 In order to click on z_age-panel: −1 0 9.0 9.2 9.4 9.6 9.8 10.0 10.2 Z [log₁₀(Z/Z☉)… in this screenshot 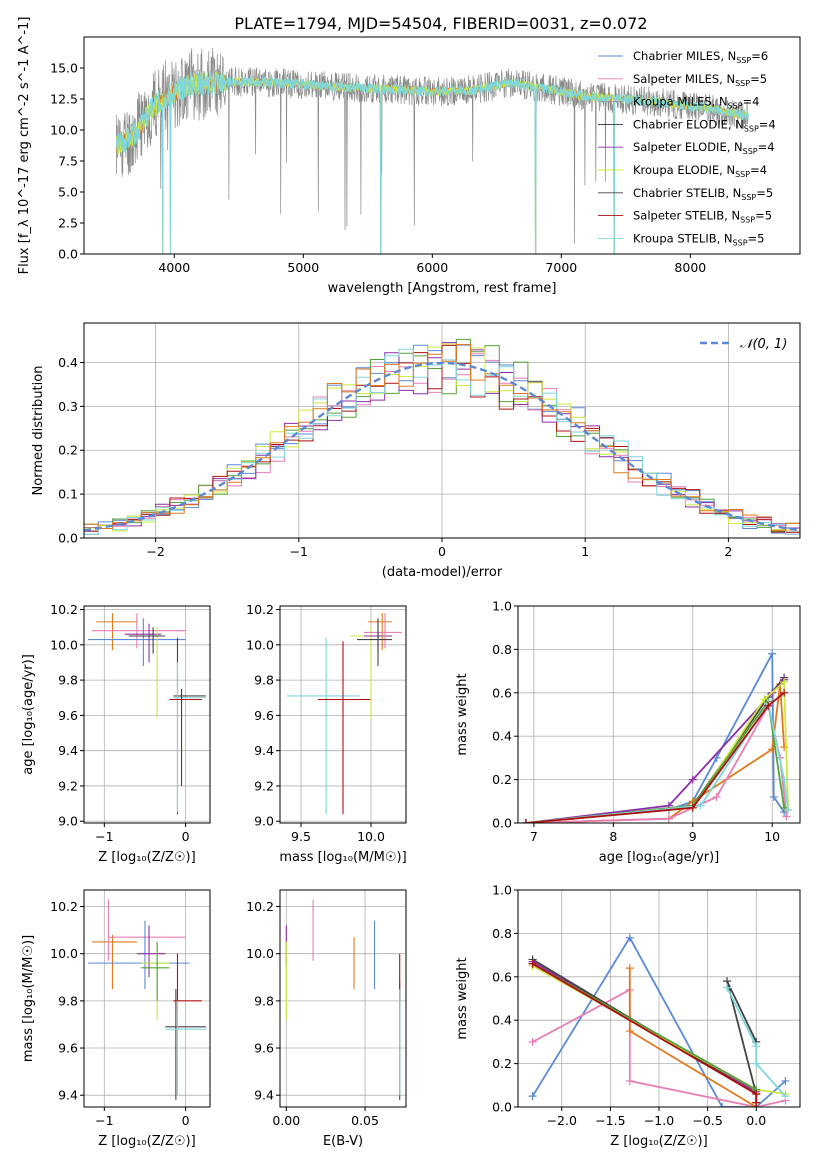, I will do `click(116, 733)`.